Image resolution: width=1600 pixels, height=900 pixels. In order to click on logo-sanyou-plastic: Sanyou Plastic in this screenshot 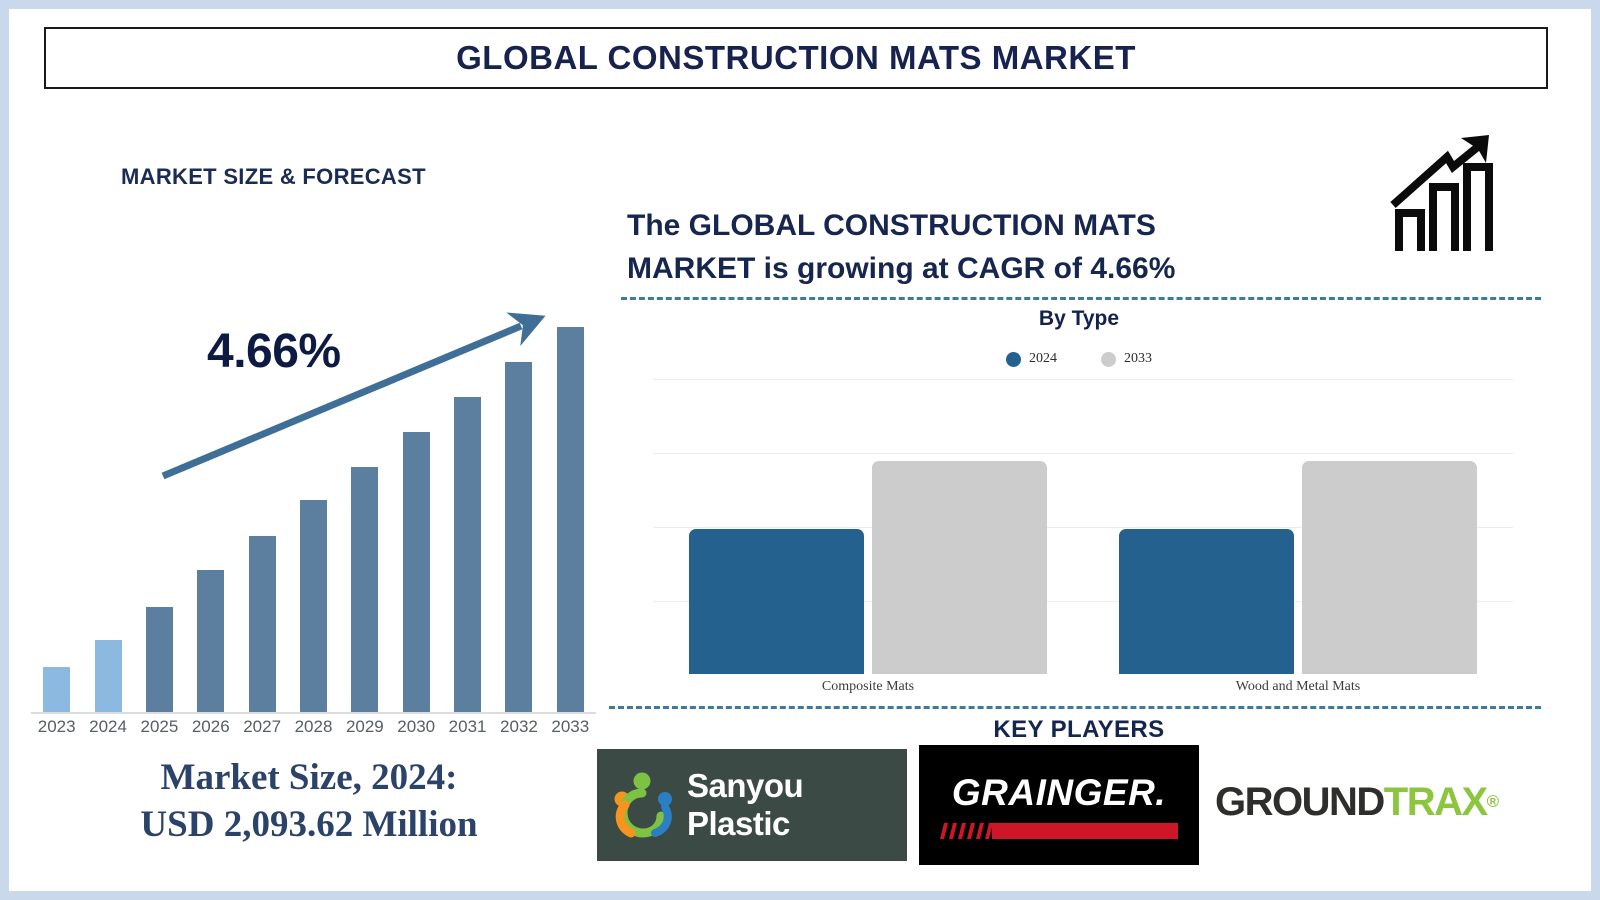, I will do `click(752, 805)`.